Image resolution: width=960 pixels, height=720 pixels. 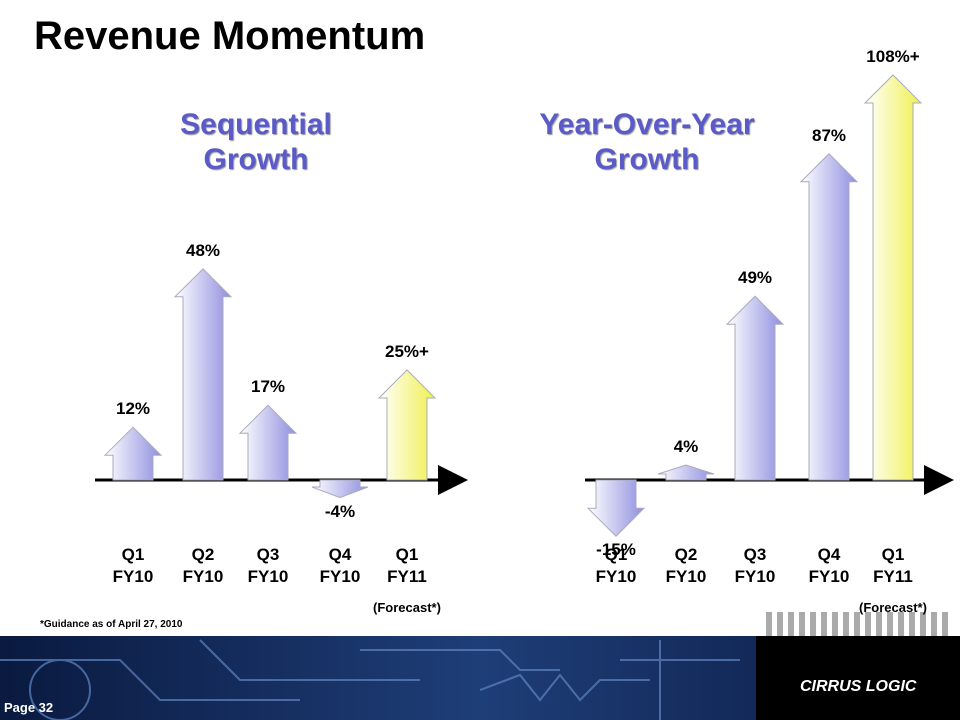 What do you see at coordinates (370, 679) in the screenshot?
I see `circuit-art` at bounding box center [370, 679].